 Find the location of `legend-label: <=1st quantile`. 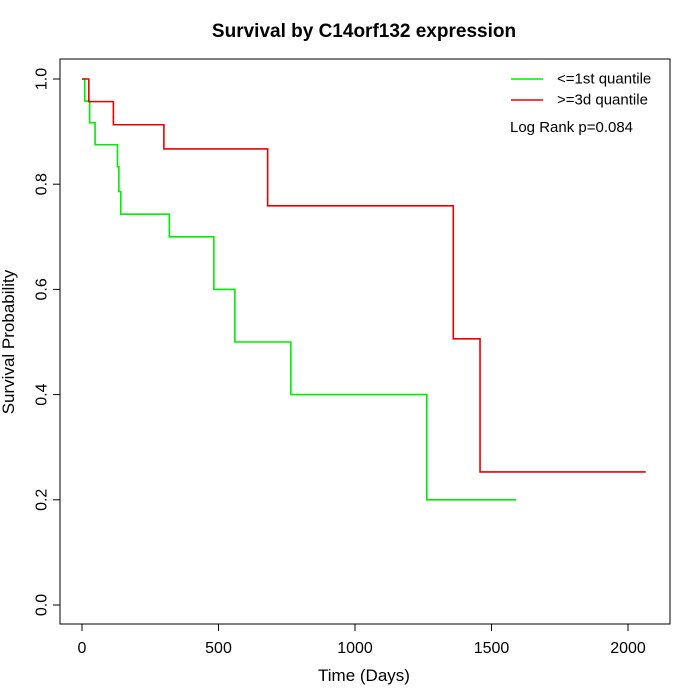

legend-label: <=1st quantile is located at coordinates (604, 79).